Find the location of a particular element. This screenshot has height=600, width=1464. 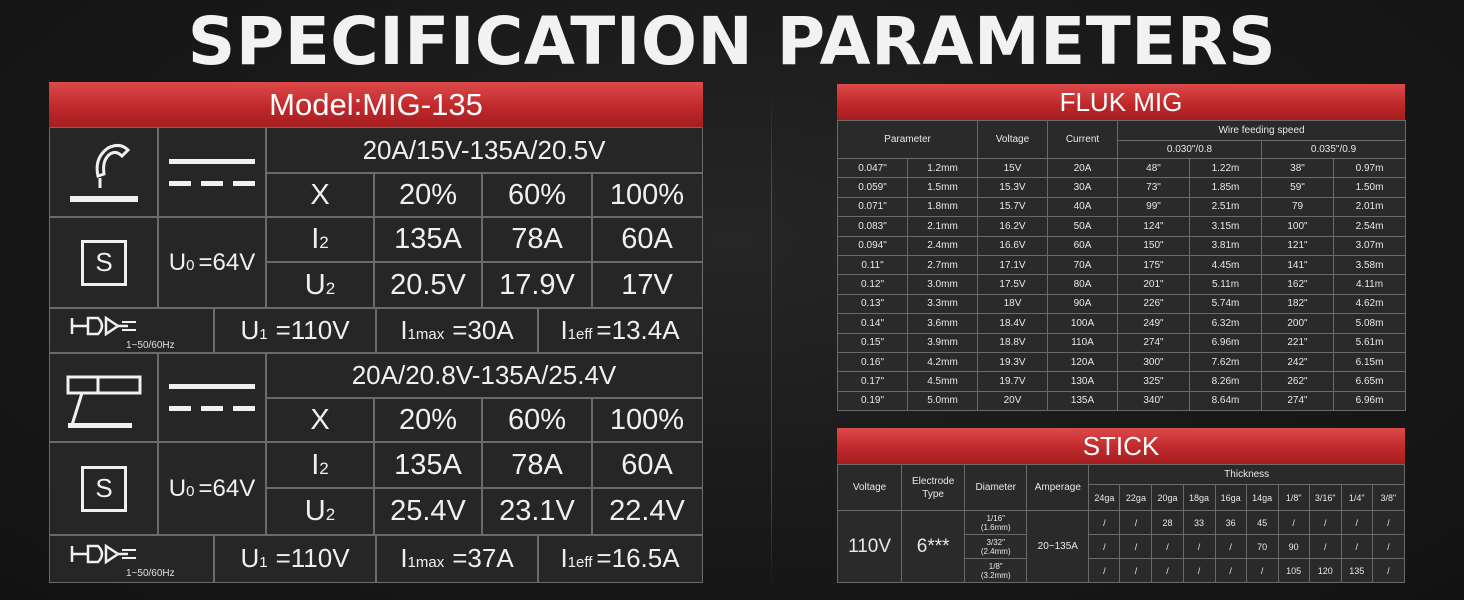

stick-plug-icon is located at coordinates (103, 554).